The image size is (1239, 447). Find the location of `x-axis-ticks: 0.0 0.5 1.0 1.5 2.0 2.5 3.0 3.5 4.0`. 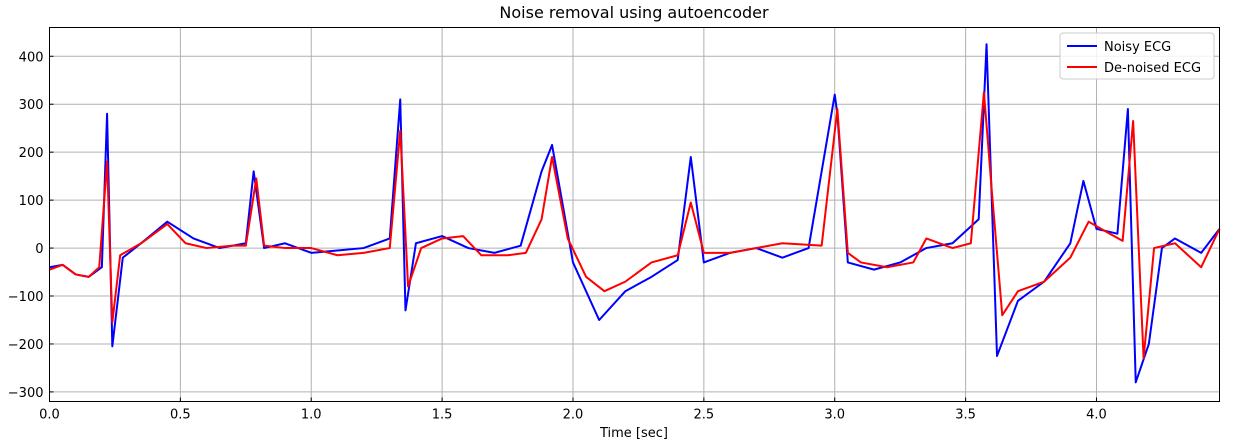

x-axis-ticks: 0.0 0.5 1.0 1.5 2.0 2.5 3.0 3.5 4.0 is located at coordinates (573, 410).